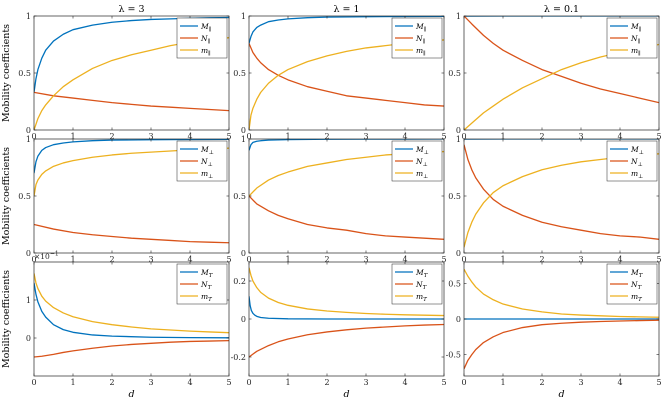  What do you see at coordinates (131, 101) in the screenshot?
I see `series-line-N_∥` at bounding box center [131, 101].